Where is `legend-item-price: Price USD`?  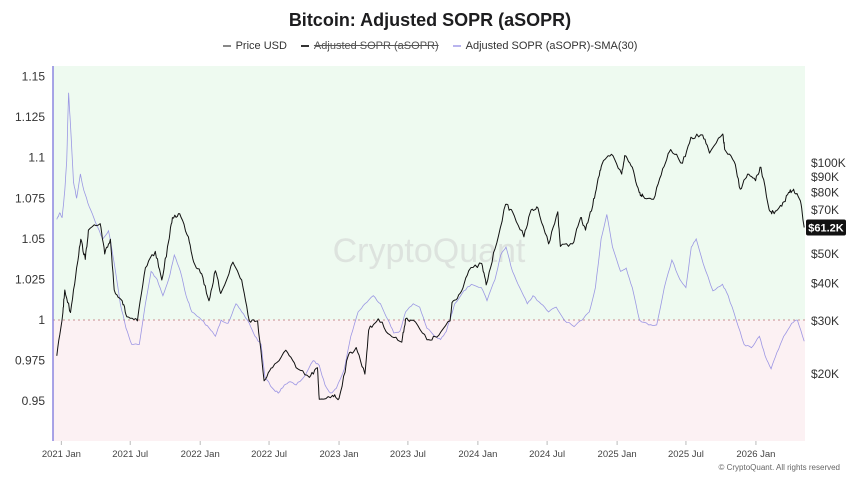 legend-item-price: Price USD is located at coordinates (254, 46).